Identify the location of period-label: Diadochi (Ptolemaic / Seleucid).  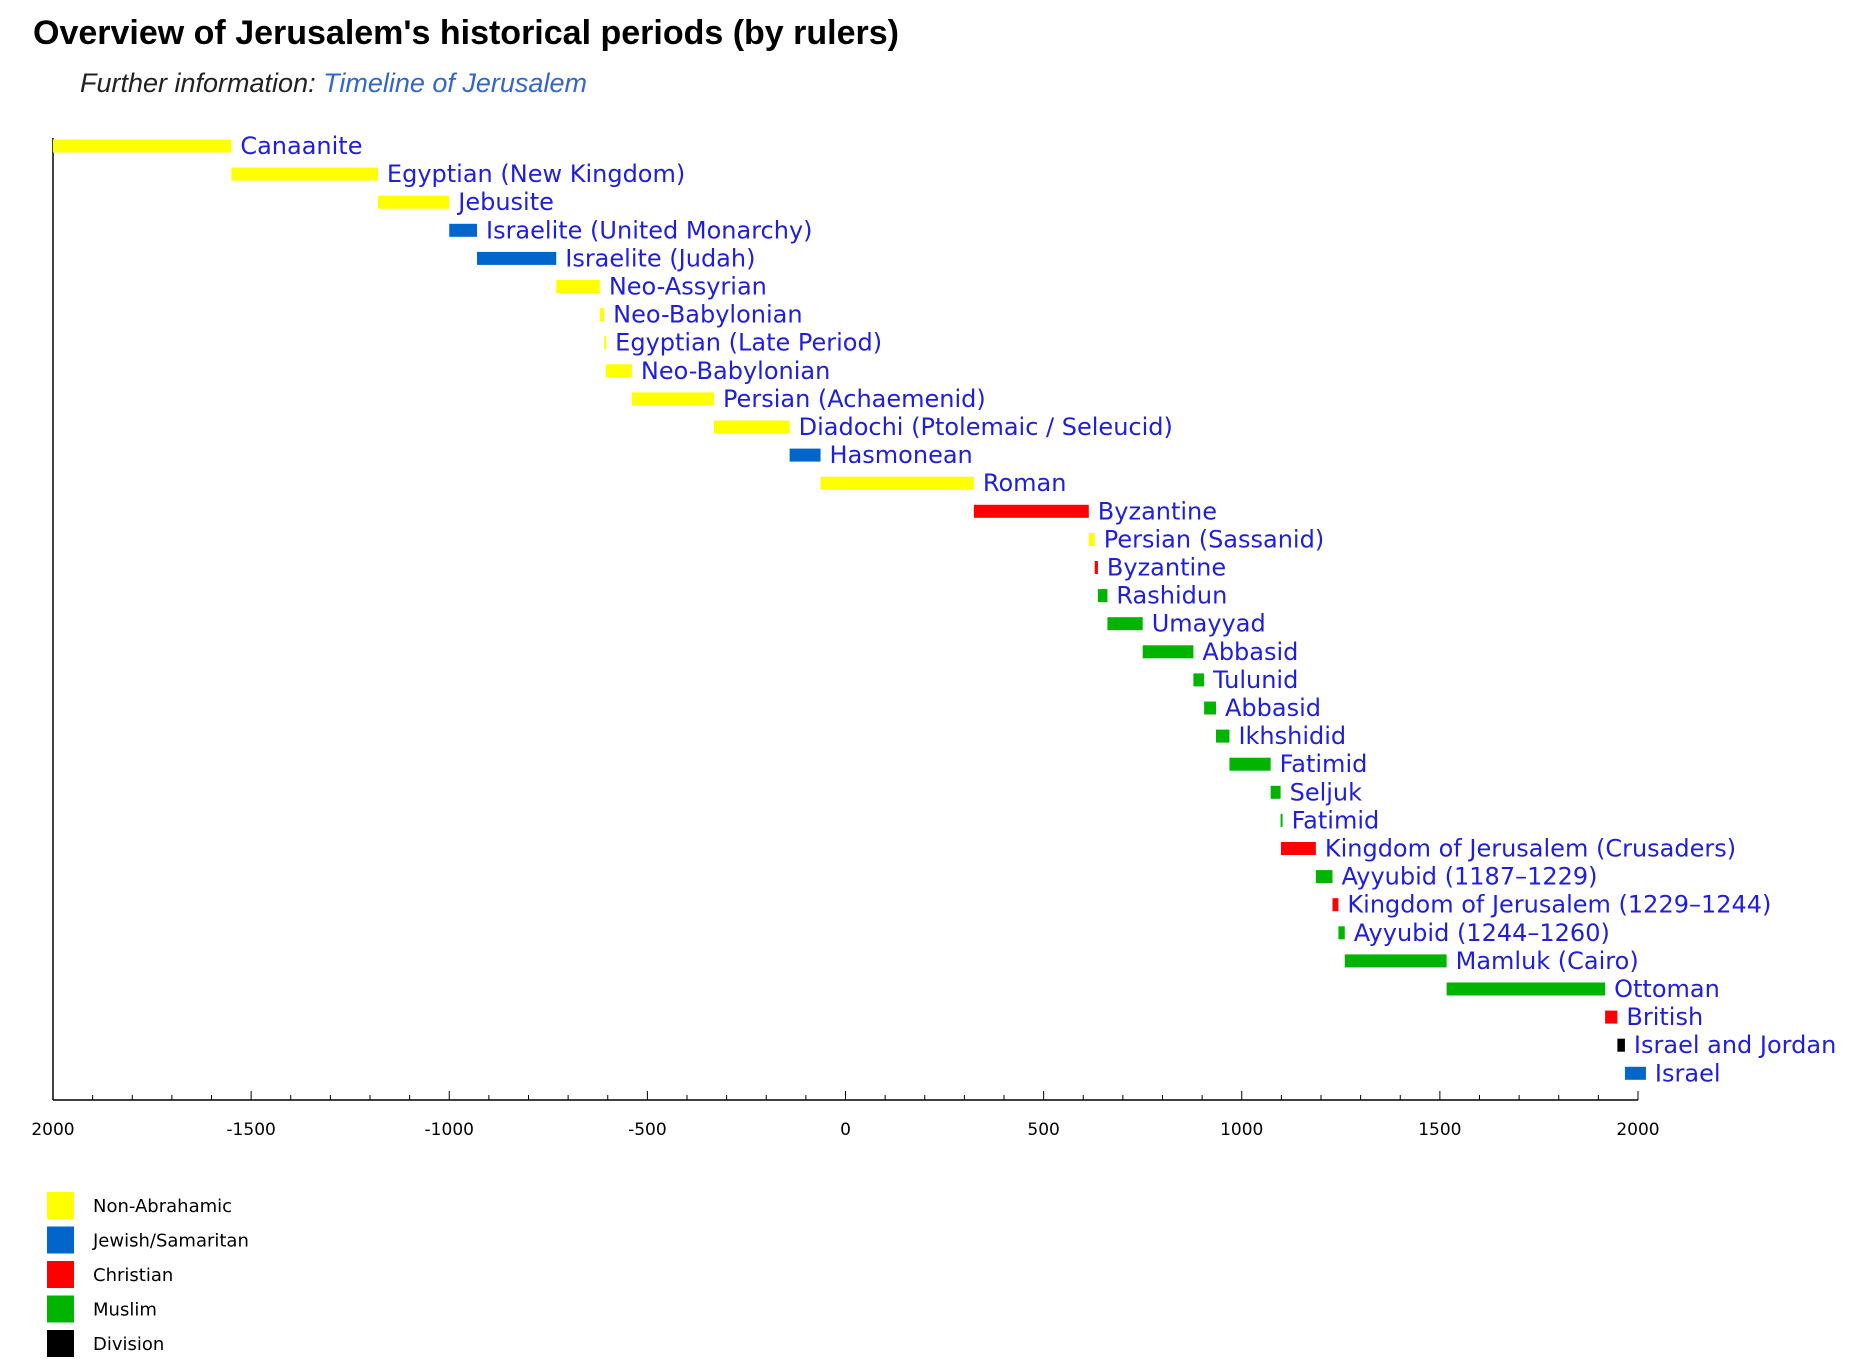
(986, 427).